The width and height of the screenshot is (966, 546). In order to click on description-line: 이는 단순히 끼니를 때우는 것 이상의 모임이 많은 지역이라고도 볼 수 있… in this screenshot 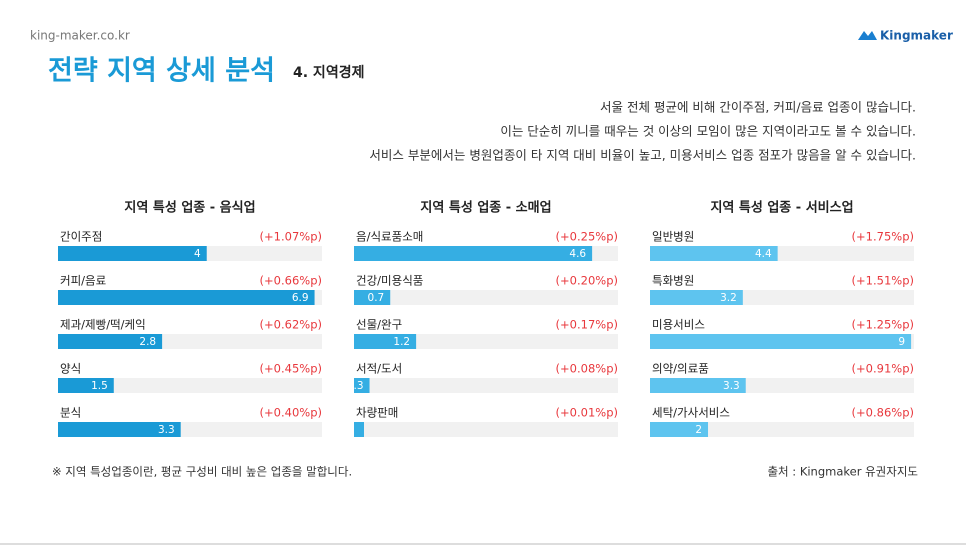, I will do `click(708, 131)`.